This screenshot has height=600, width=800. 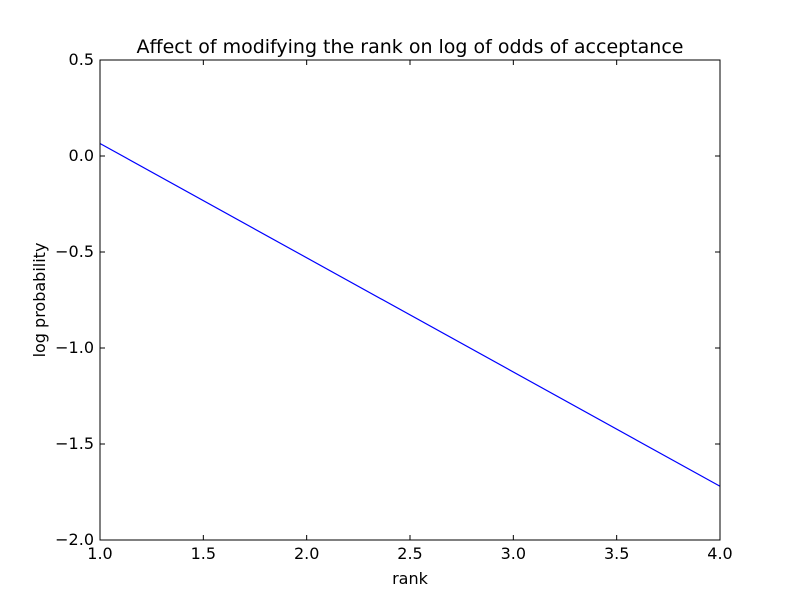 What do you see at coordinates (99, 553) in the screenshot?
I see `x-tick-label: 1.0` at bounding box center [99, 553].